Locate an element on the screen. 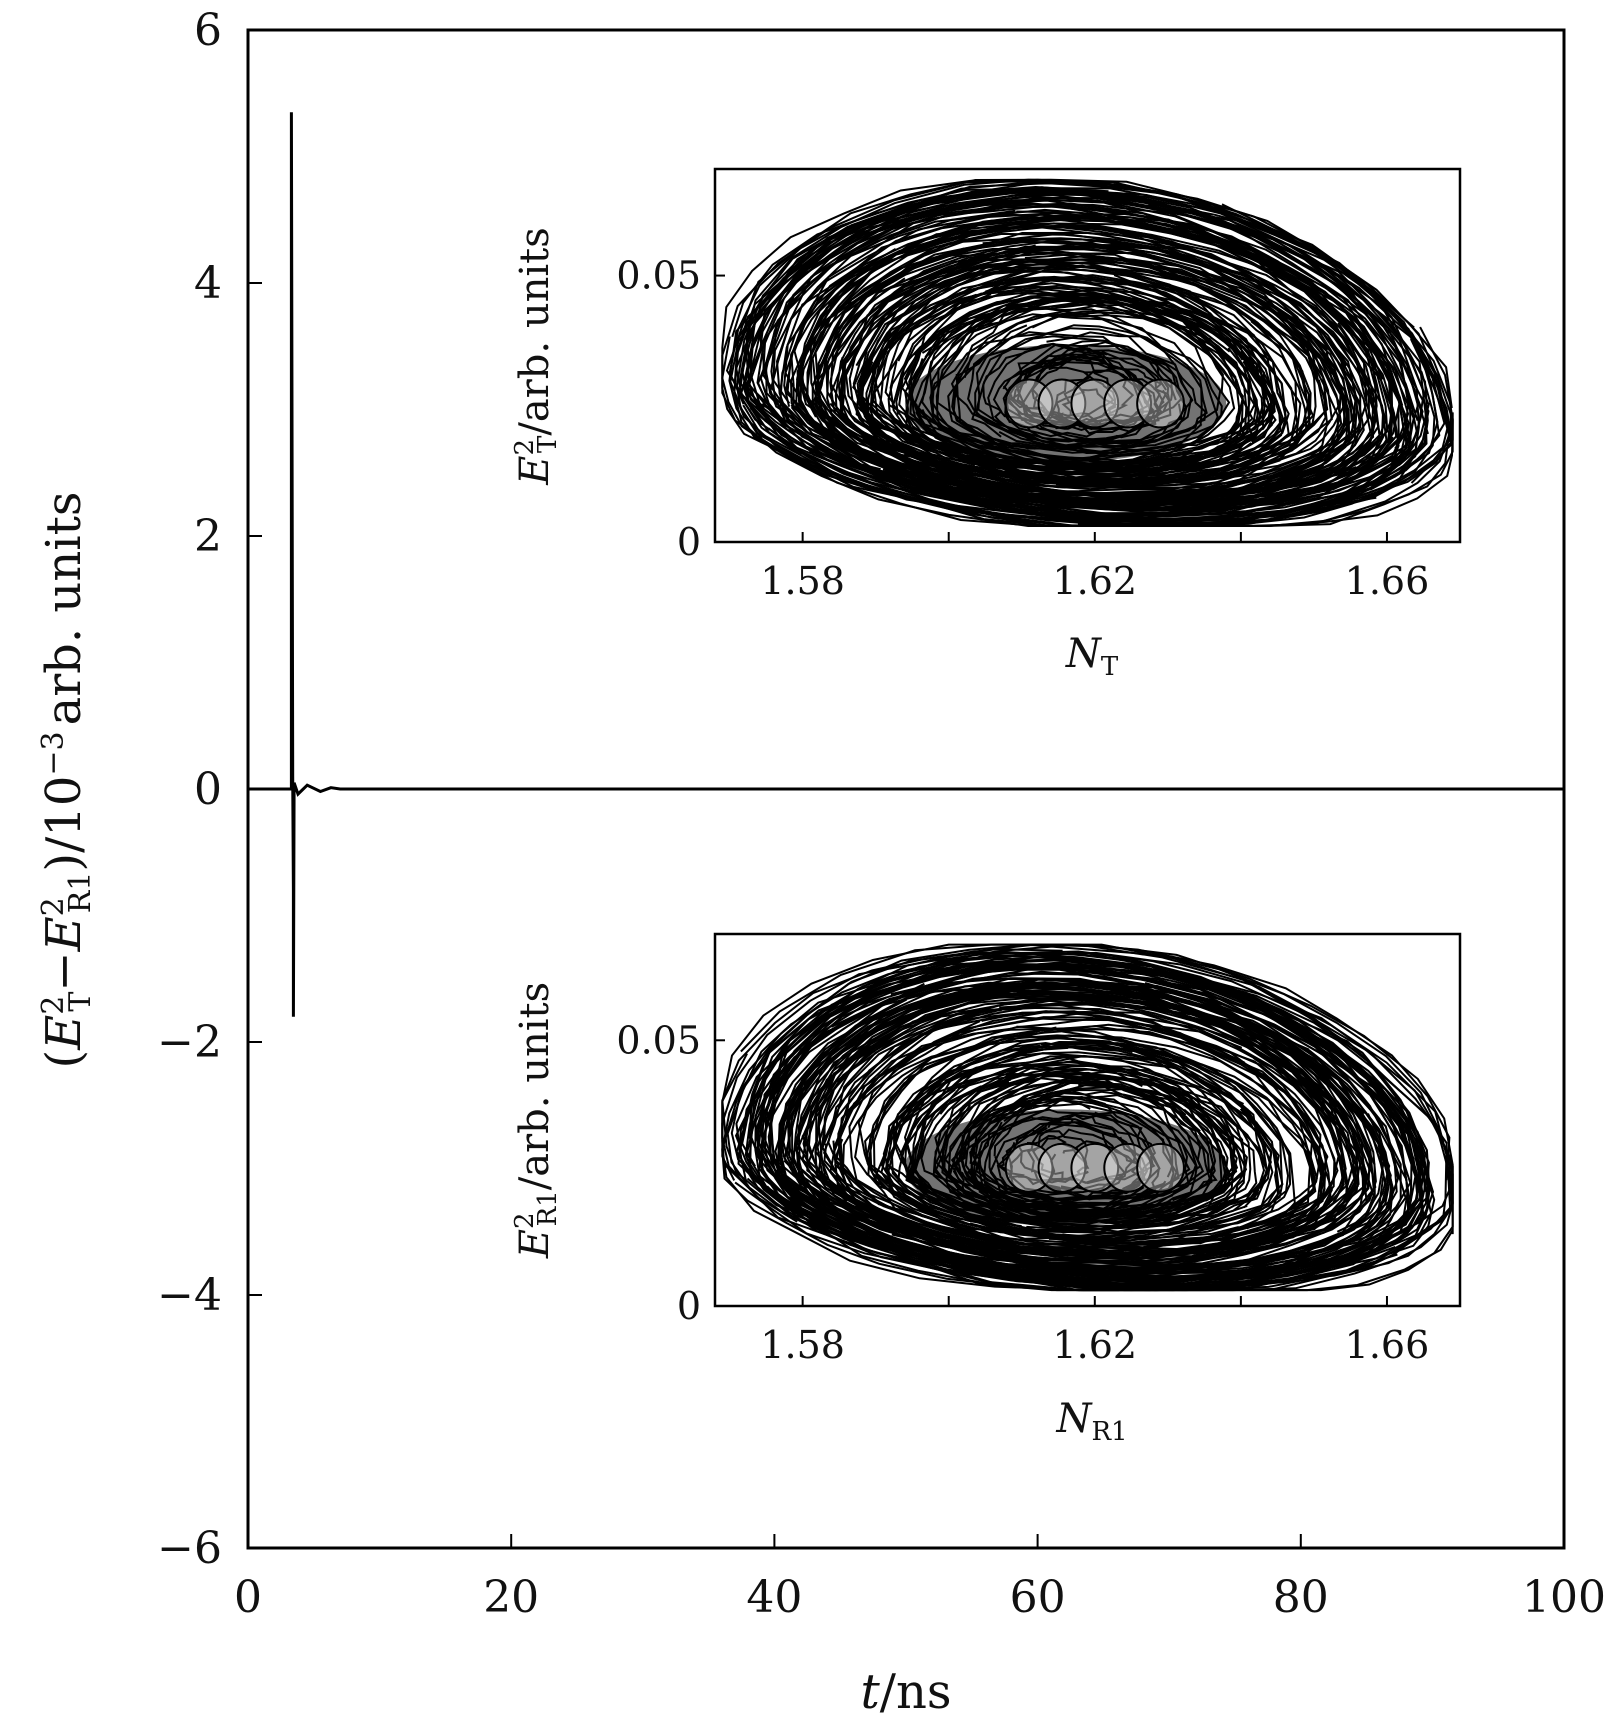  inset-bottom-x-axis-label: NR1 is located at coordinates (1091, 1421).